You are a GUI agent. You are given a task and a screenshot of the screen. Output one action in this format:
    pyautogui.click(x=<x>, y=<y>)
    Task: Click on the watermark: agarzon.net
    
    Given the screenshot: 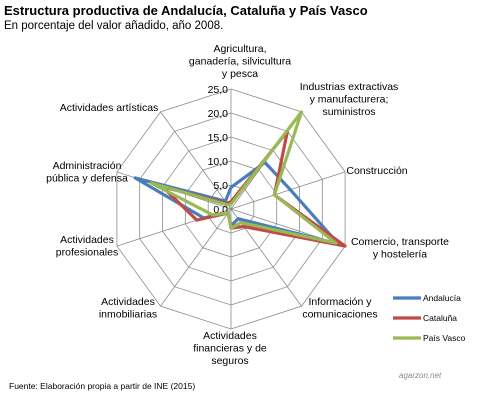 What is the action you would take?
    pyautogui.click(x=420, y=375)
    